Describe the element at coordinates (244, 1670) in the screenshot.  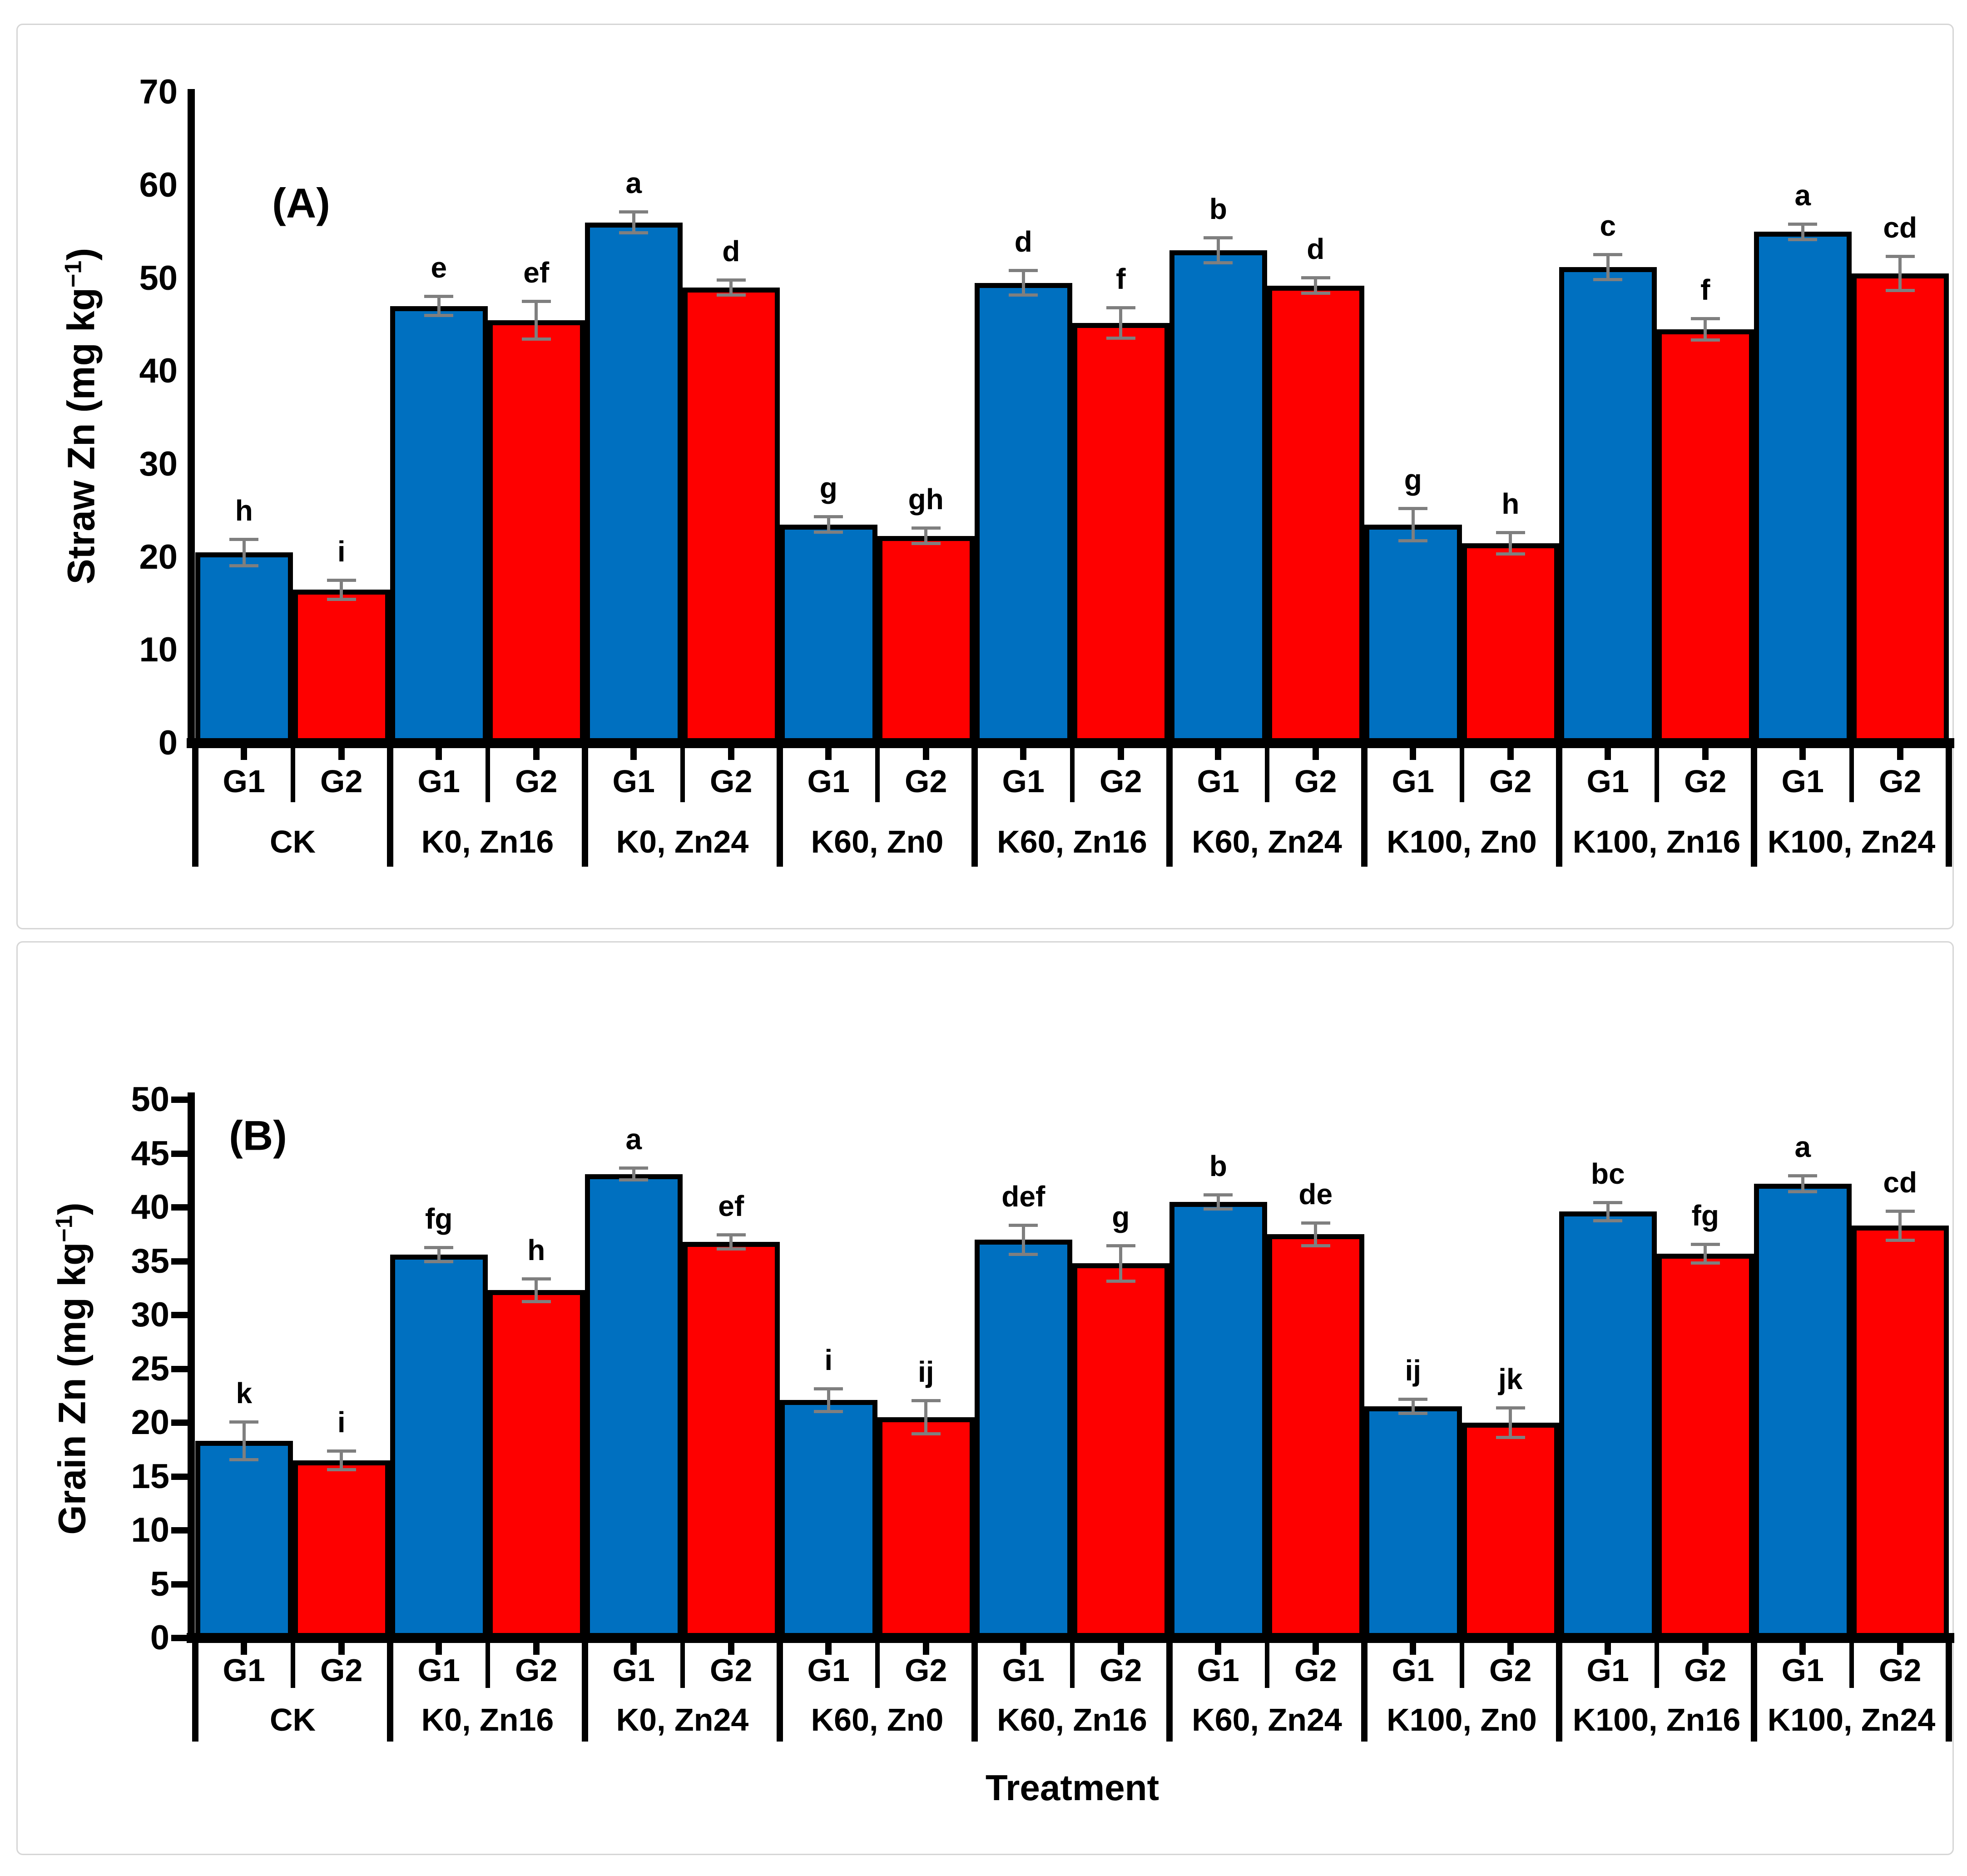
I see `series-label-g1-ck: G1` at that location.